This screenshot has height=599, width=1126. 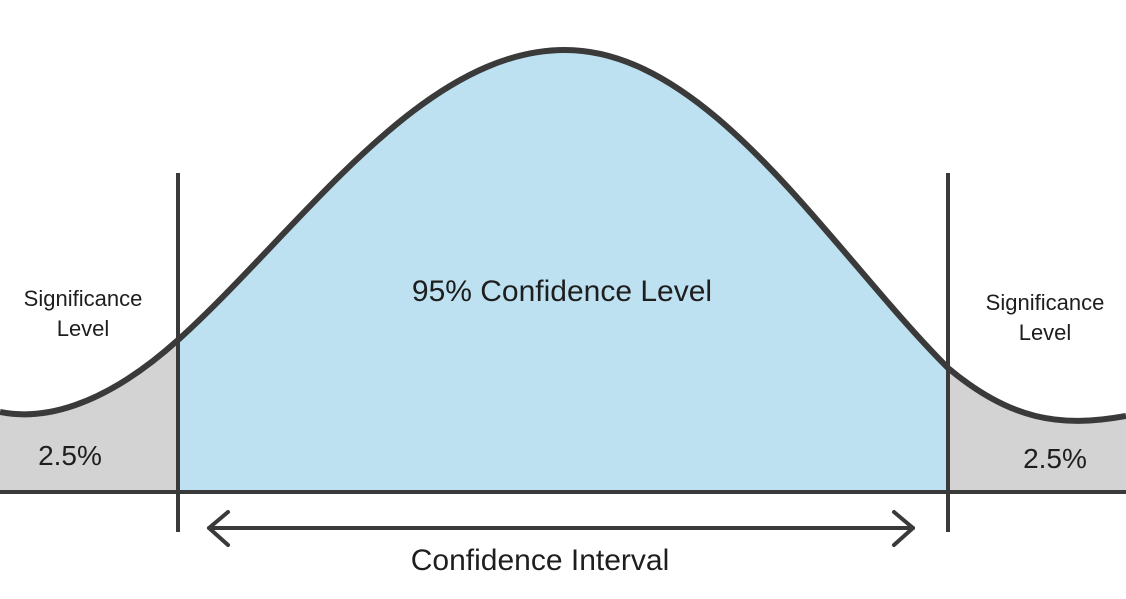 What do you see at coordinates (83, 298) in the screenshot?
I see `left-significance-label-line1: Significance` at bounding box center [83, 298].